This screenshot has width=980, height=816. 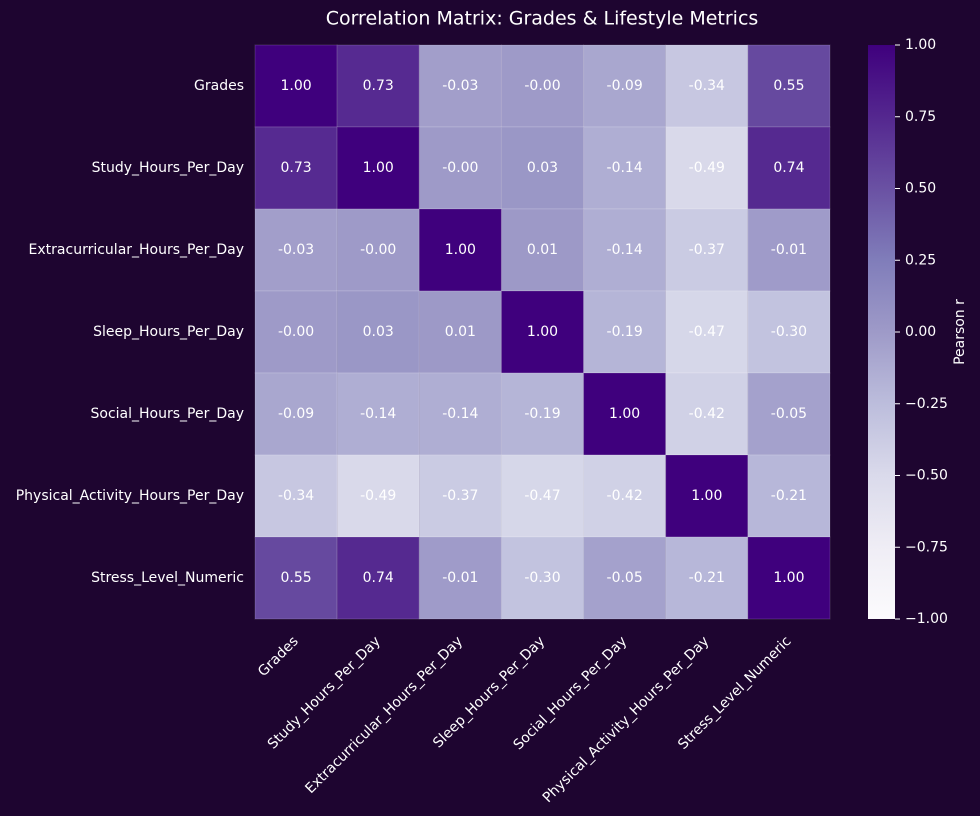 I want to click on cell-label: -0.42, so click(x=707, y=414).